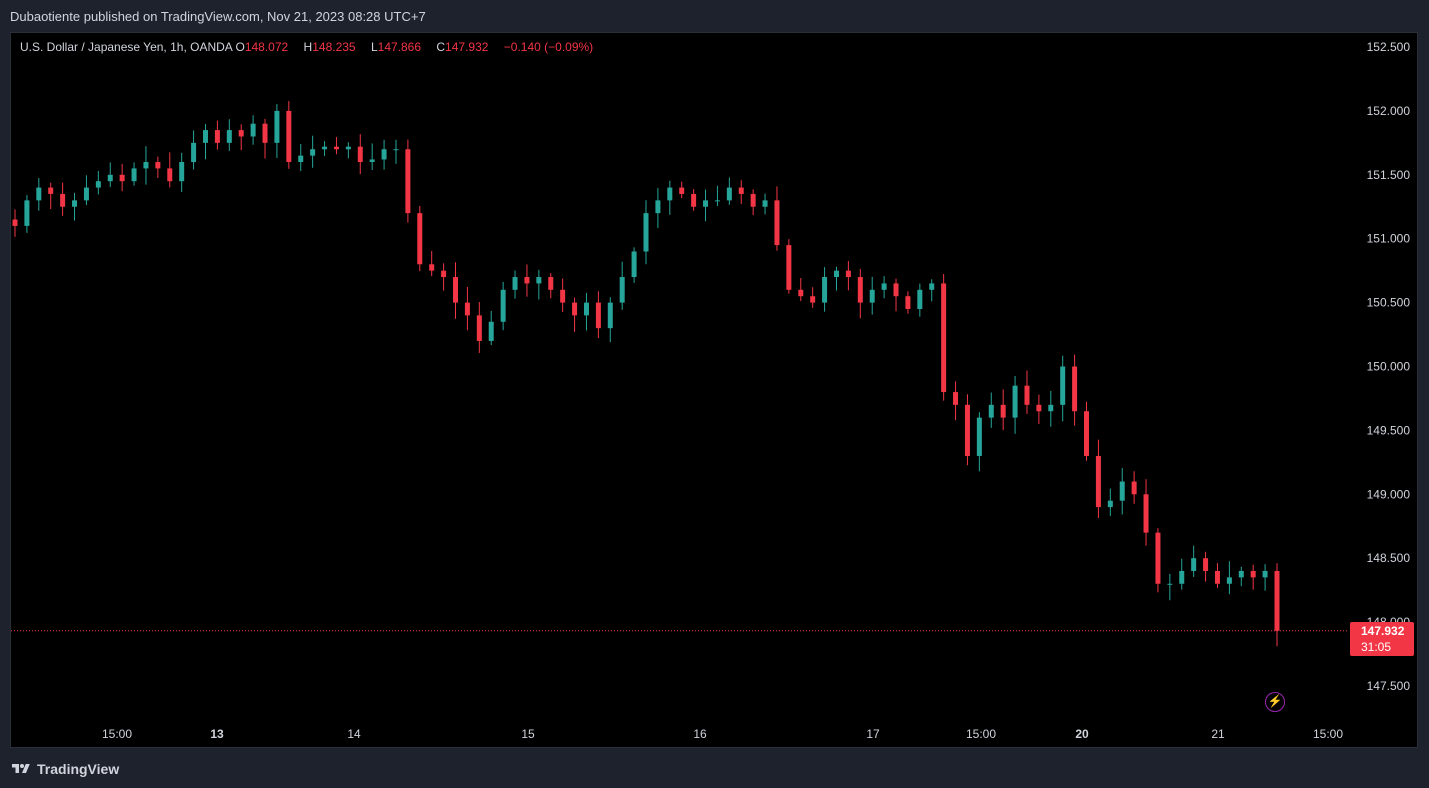 The height and width of the screenshot is (788, 1429). What do you see at coordinates (217, 734) in the screenshot?
I see `time-tick-label: 13` at bounding box center [217, 734].